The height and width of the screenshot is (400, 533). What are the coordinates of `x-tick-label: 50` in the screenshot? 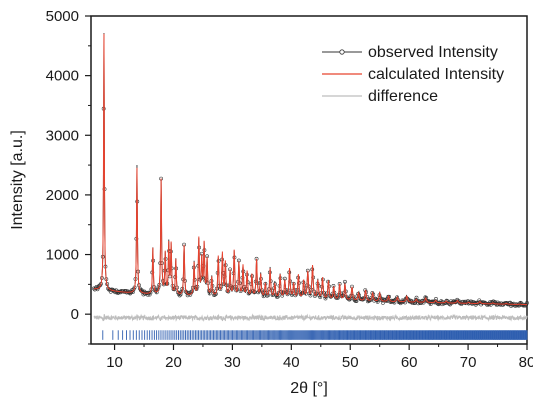 It's located at (350, 362).